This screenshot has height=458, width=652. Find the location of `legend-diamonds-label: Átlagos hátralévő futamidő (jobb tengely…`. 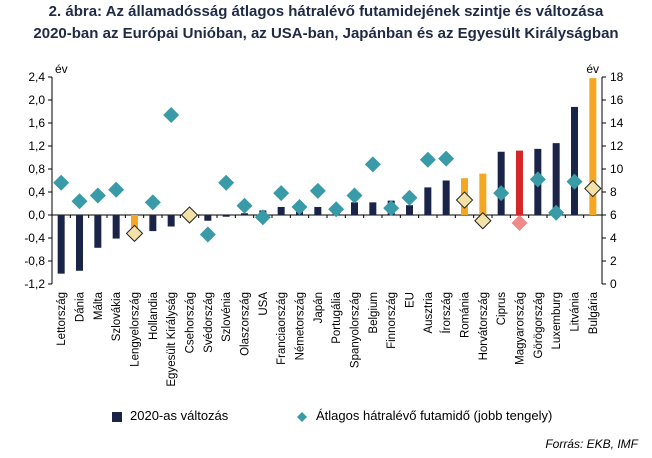

legend-diamonds-label: Átlagos hátralévő futamidő (jobb tengely… is located at coordinates (434, 415).